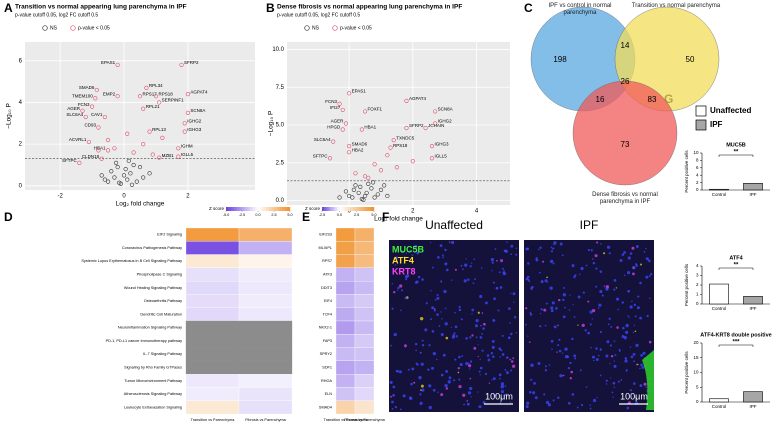 This screenshot has height=428, width=784. Describe the element at coordinates (719, 189) in the screenshot. I see `bar` at that location.